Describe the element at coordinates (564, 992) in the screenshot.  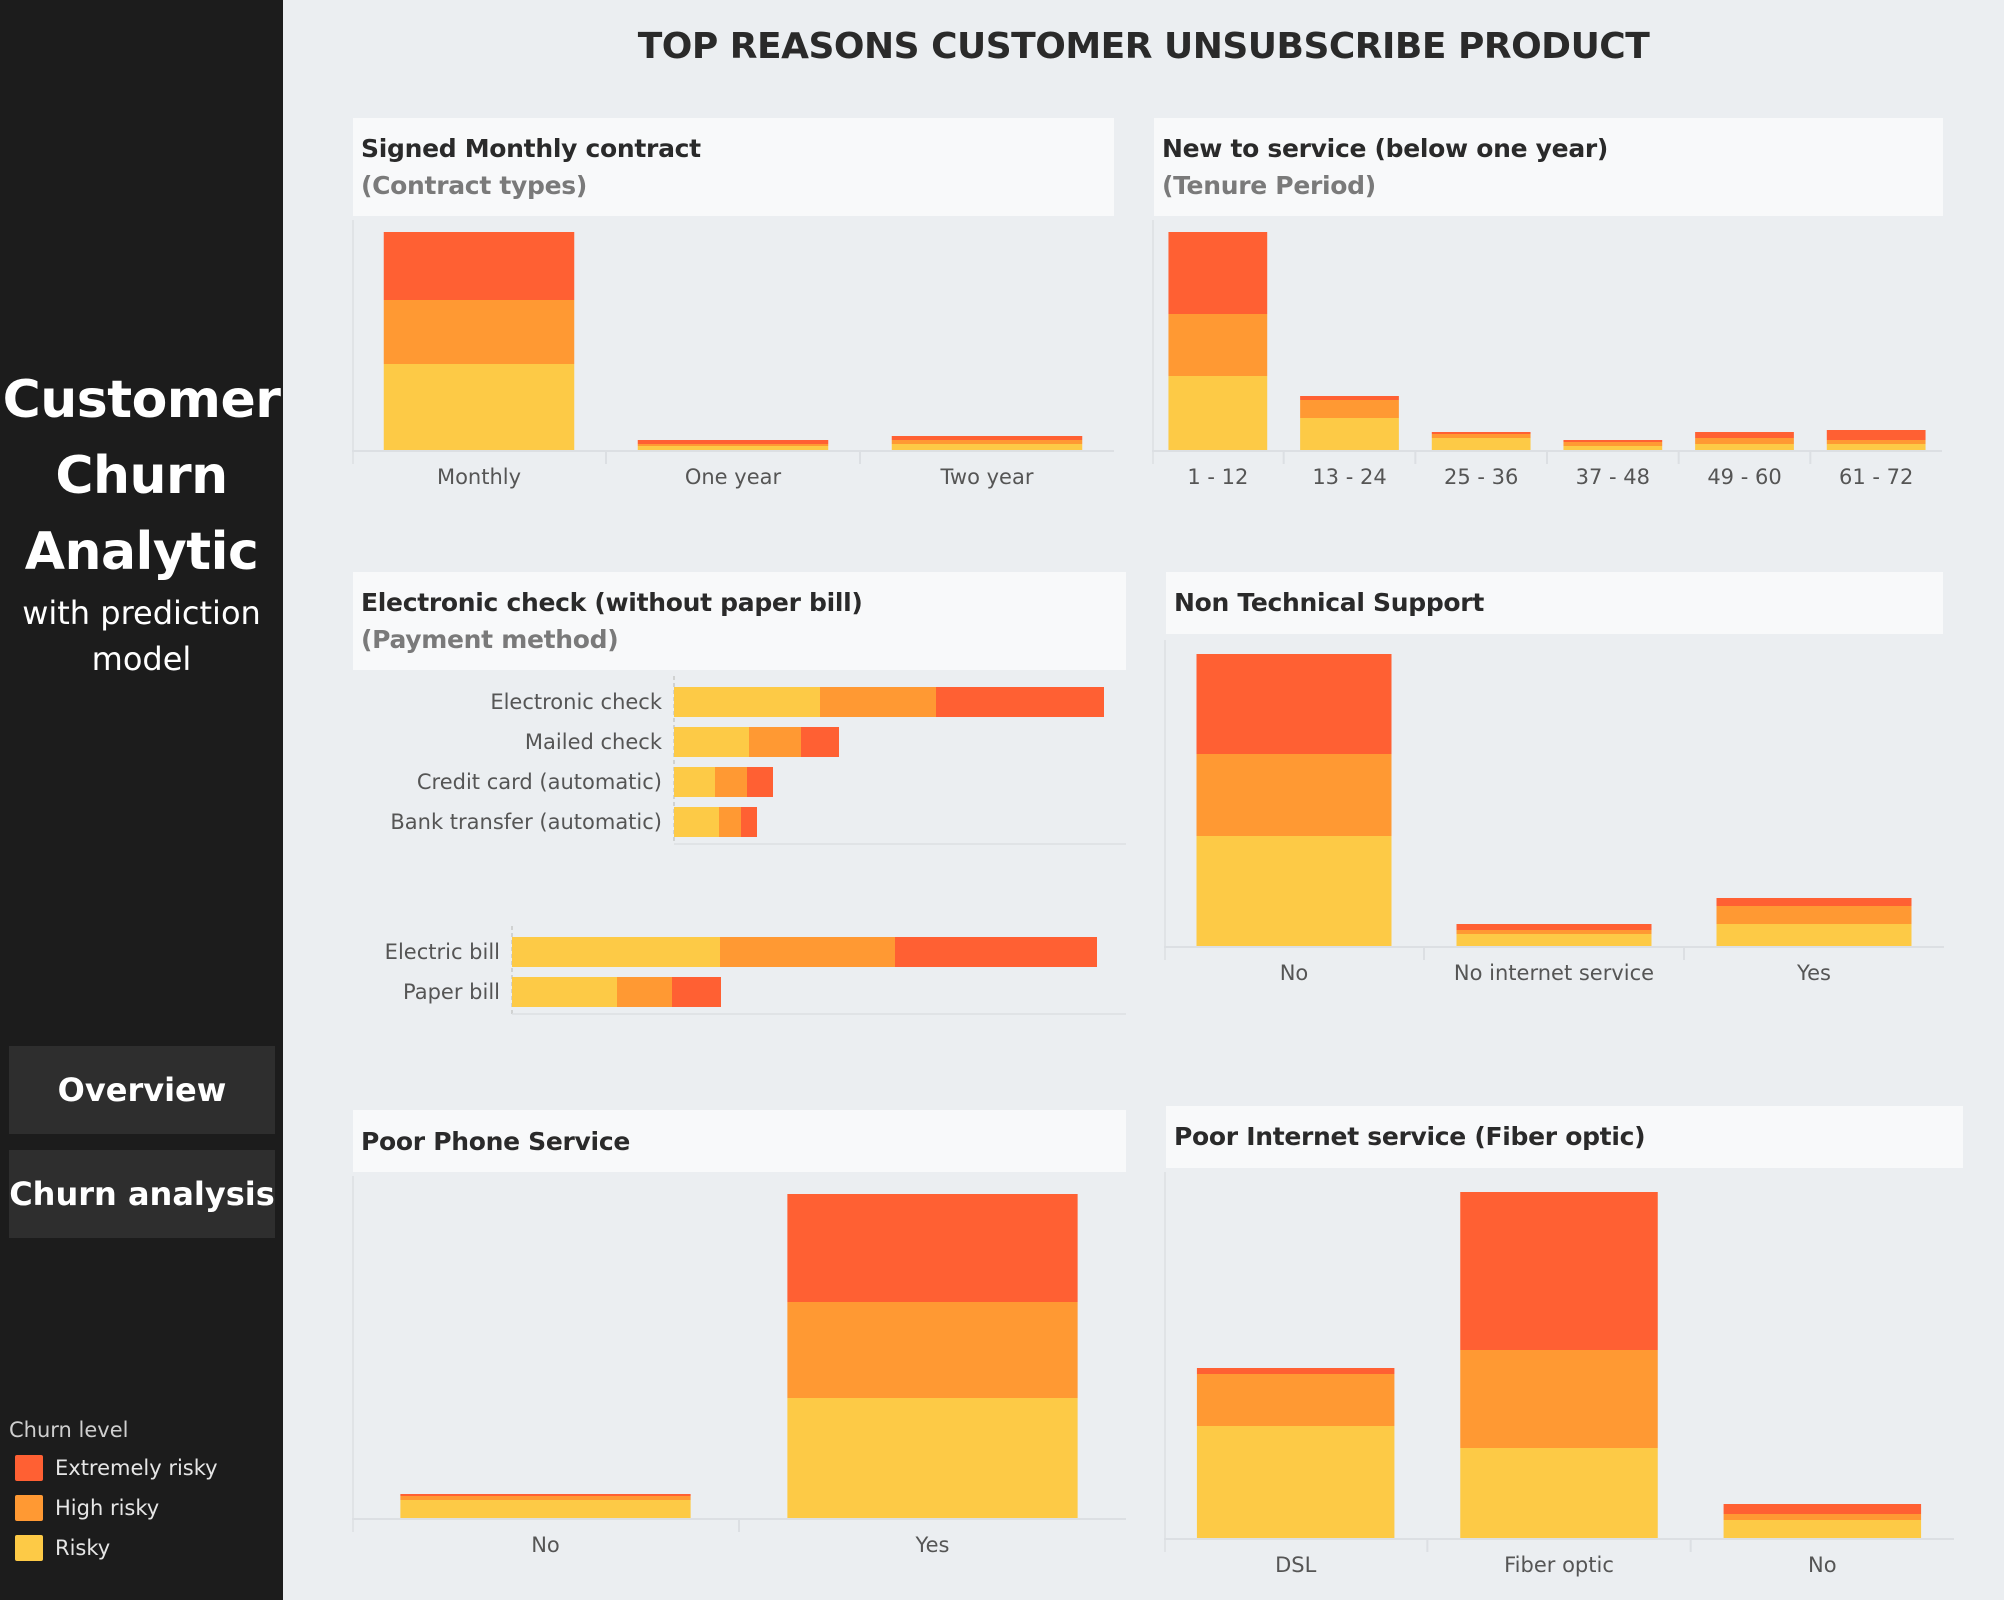
I see `bar-segment-paper-bill-risky` at that location.